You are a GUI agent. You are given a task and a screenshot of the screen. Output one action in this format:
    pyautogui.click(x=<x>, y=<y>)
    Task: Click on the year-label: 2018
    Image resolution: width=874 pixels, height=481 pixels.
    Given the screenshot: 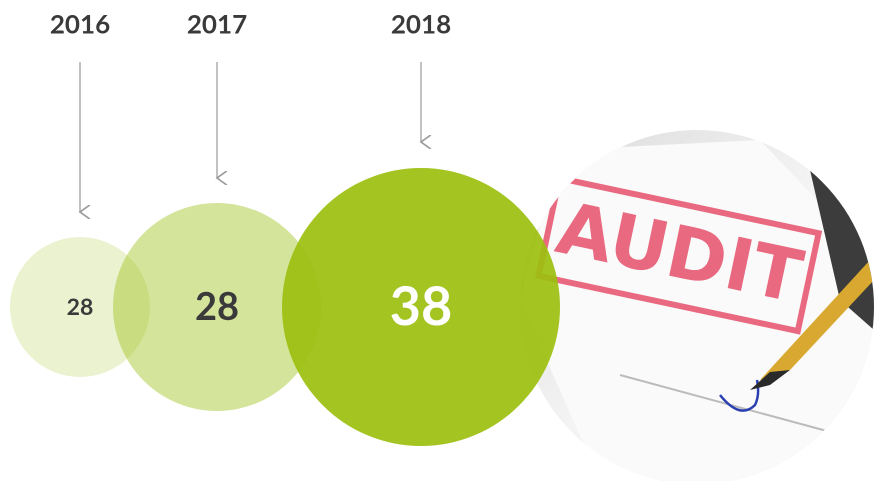 What is the action you would take?
    pyautogui.click(x=421, y=24)
    